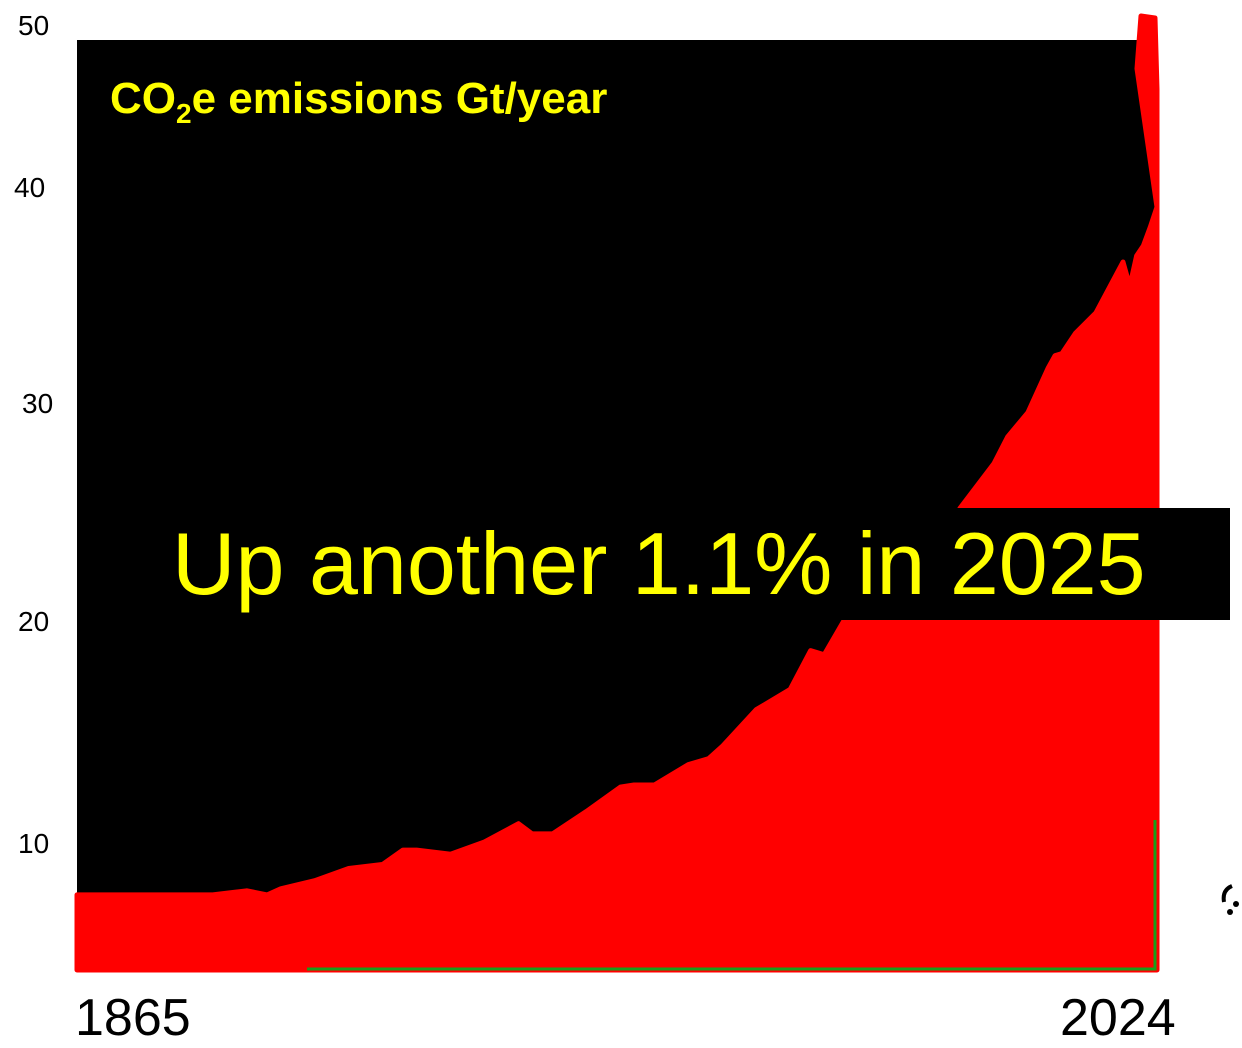 The width and height of the screenshot is (1242, 1048). What do you see at coordinates (34, 843) in the screenshot?
I see `y-tick-label: 10` at bounding box center [34, 843].